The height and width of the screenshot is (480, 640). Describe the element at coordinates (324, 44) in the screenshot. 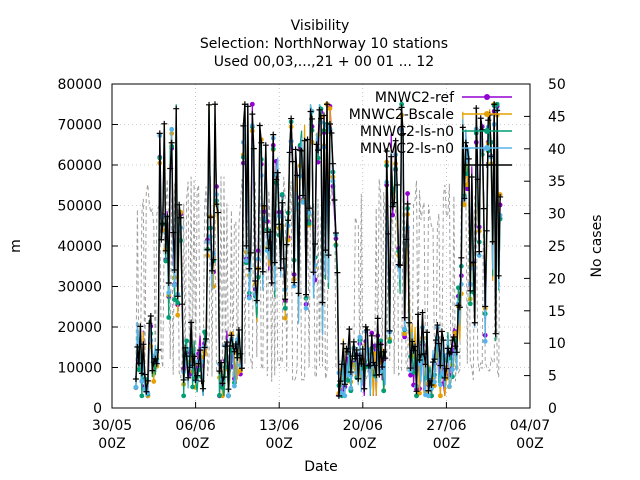

I see `chart-subtitle-line-1: Selection: NorthNorway 10 stations` at that location.